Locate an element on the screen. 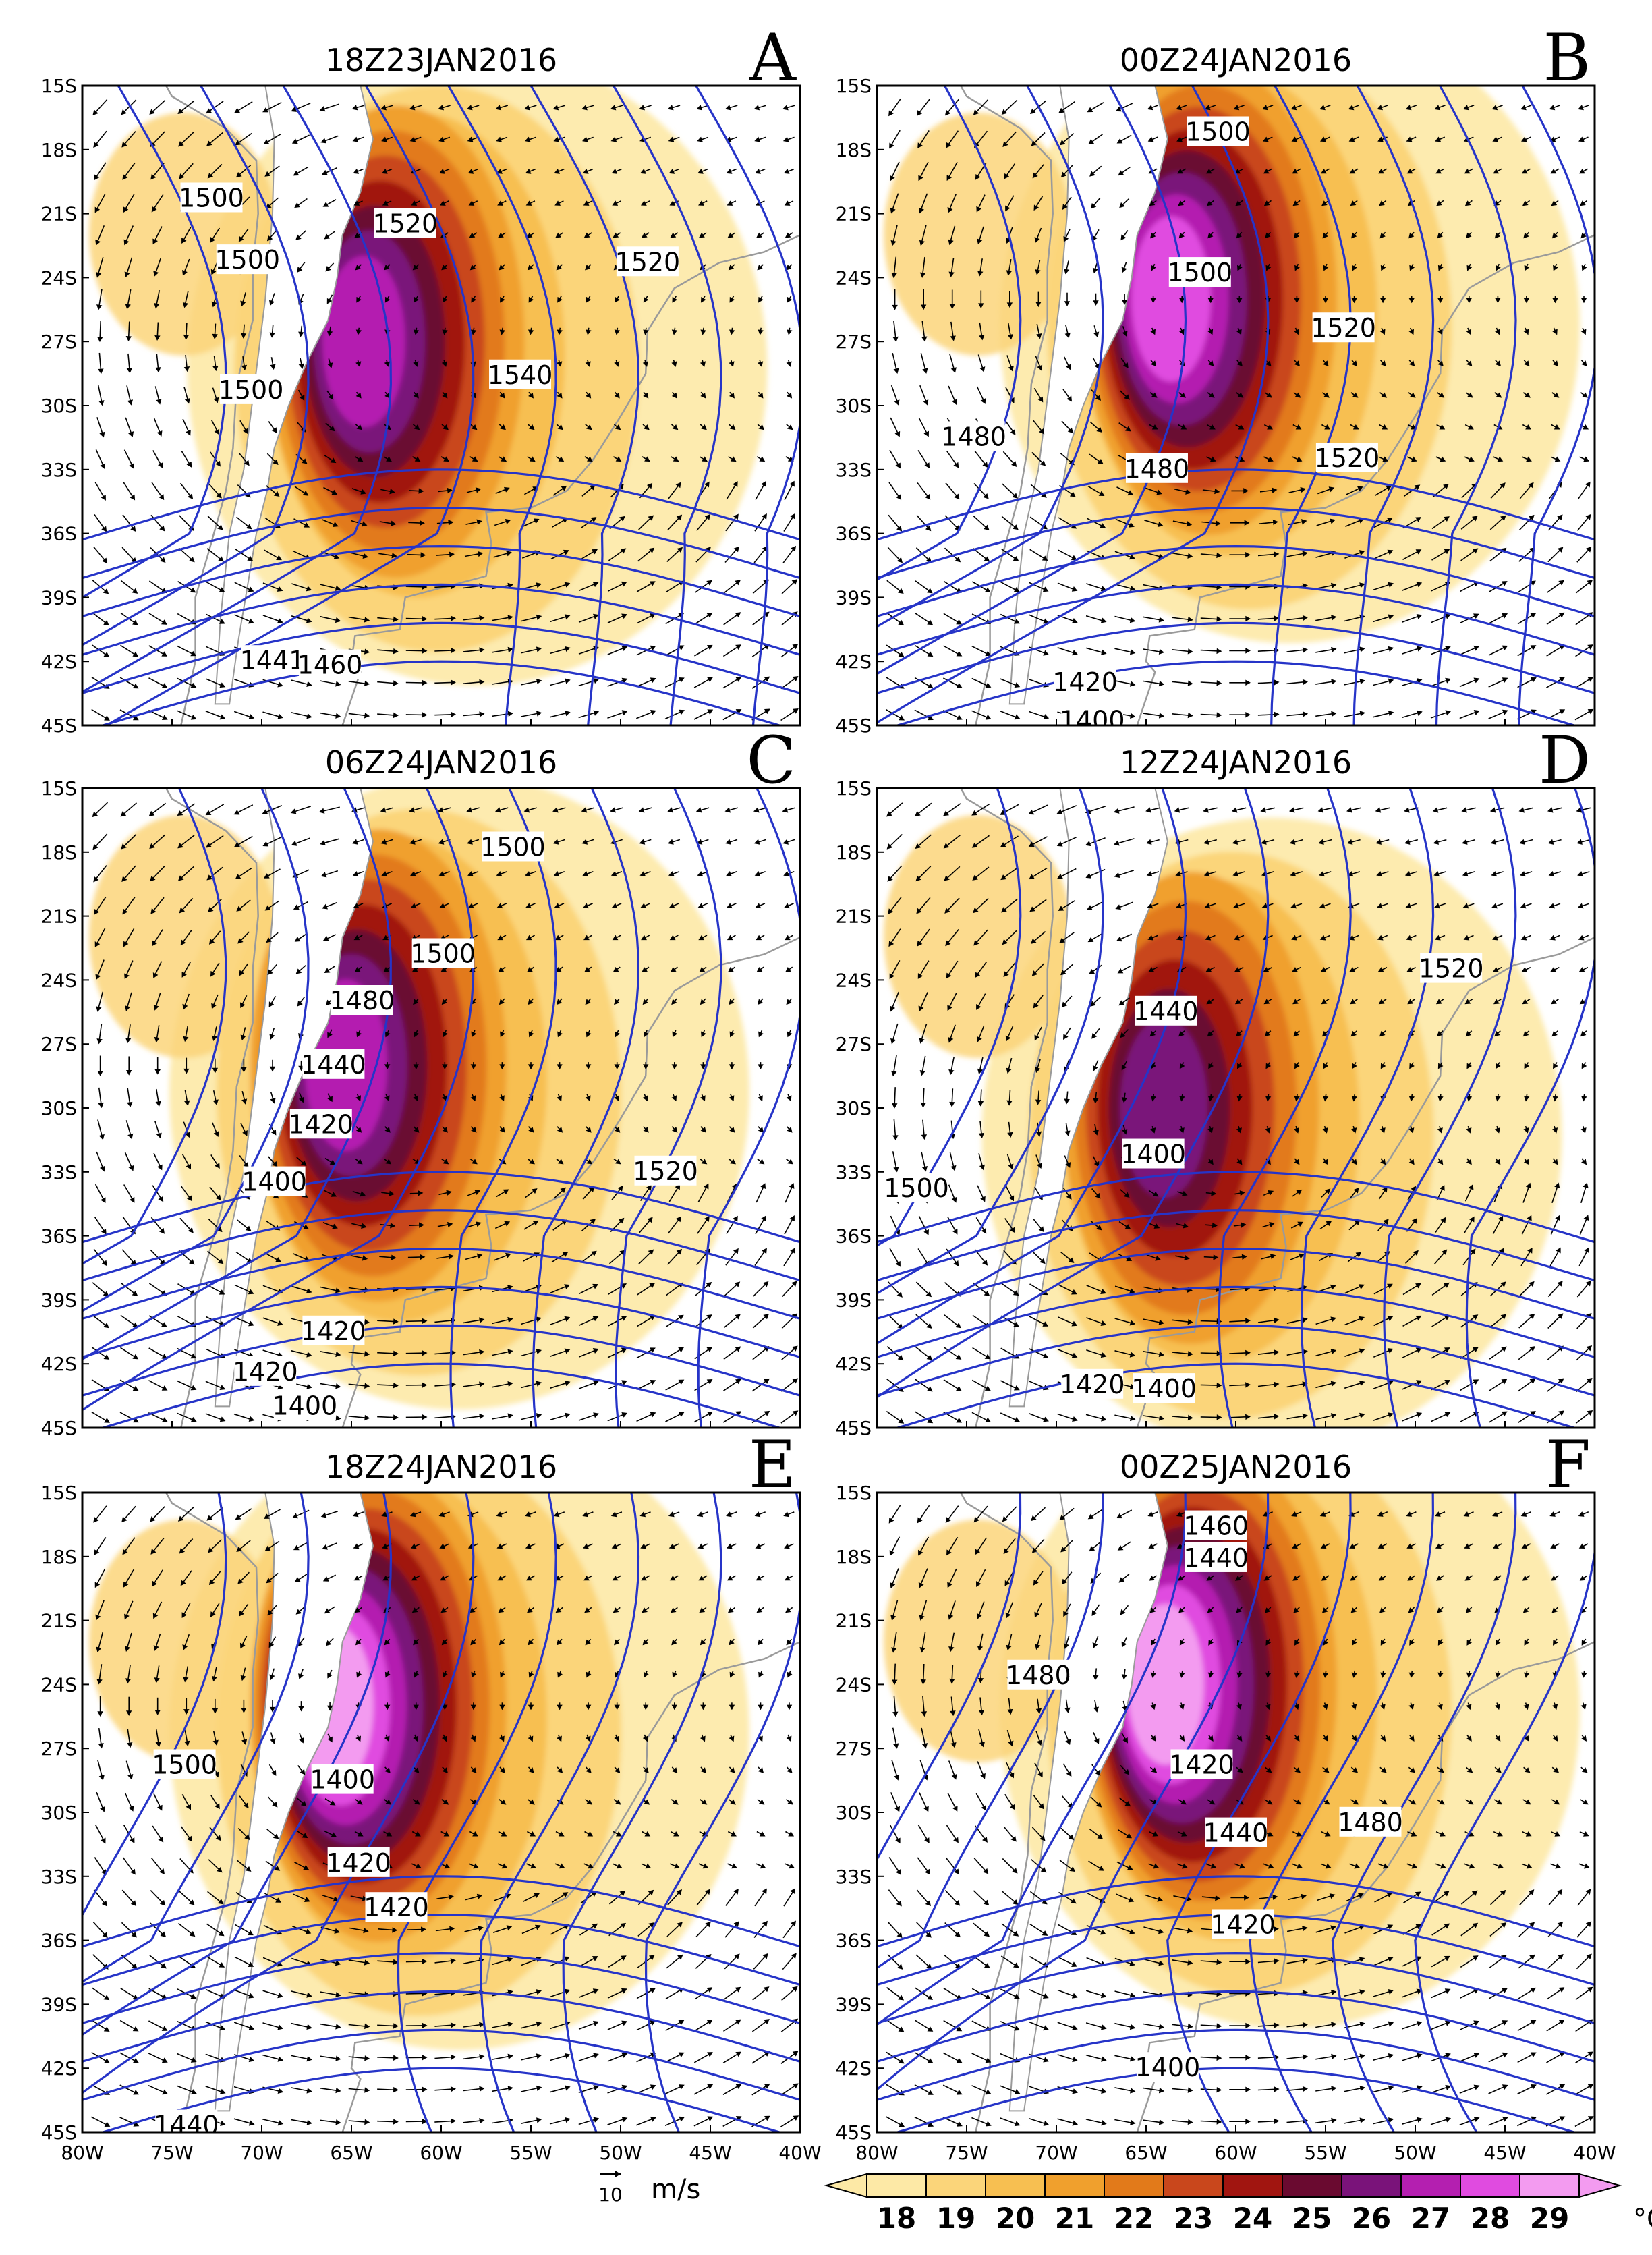  contour-line-south is located at coordinates (441, 504).